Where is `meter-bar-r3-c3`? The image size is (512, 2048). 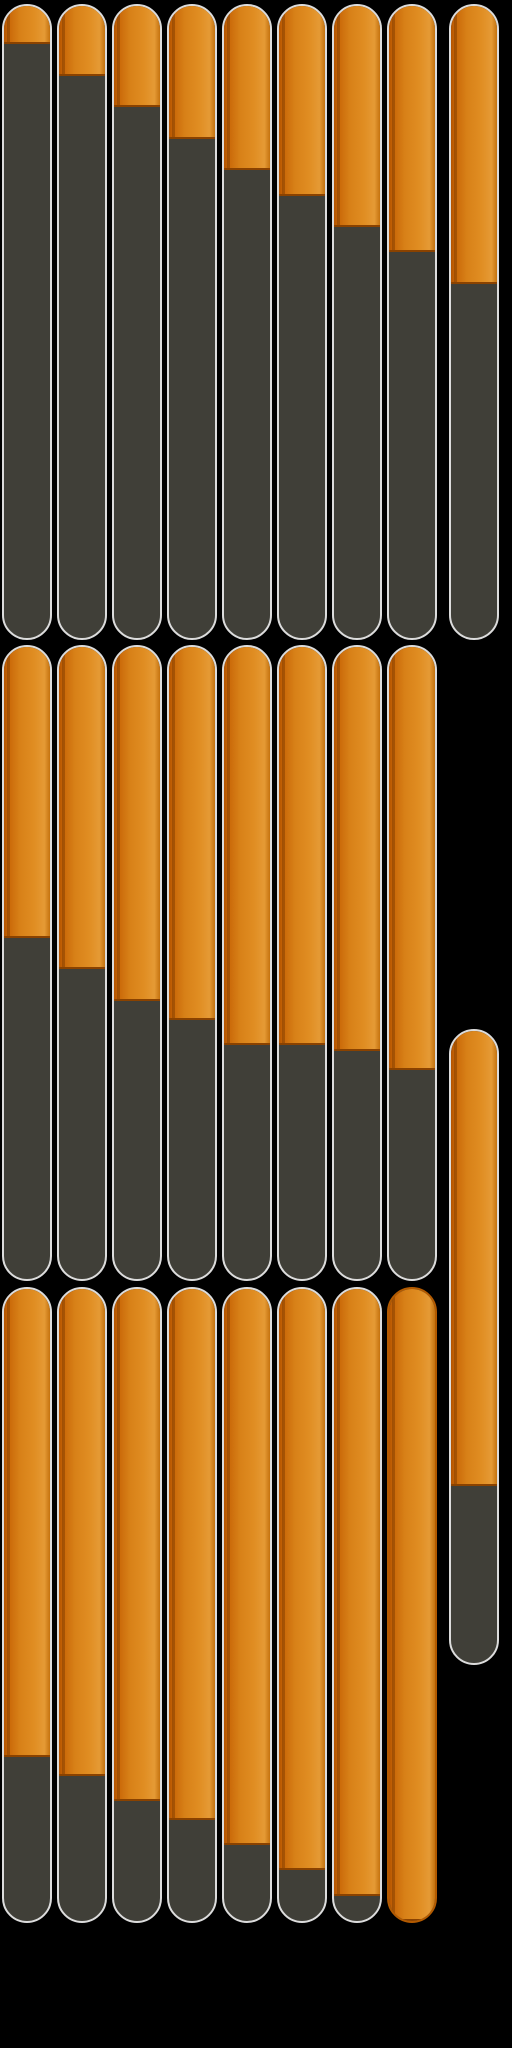 meter-bar-r3-c3 is located at coordinates (137, 1605).